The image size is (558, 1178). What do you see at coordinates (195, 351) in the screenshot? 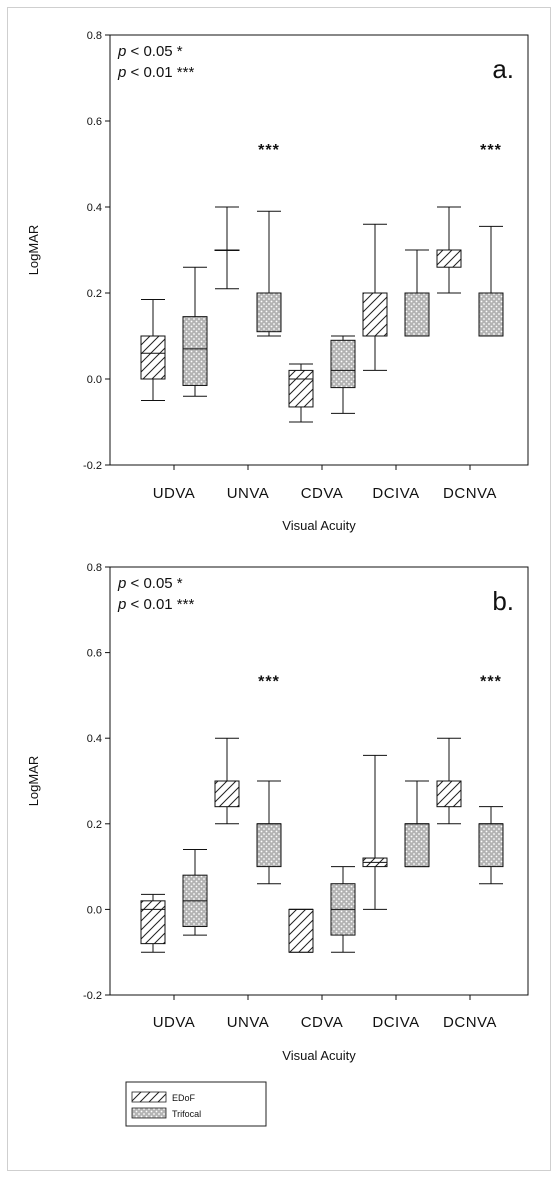
I see `box-trifocal-udva` at bounding box center [195, 351].